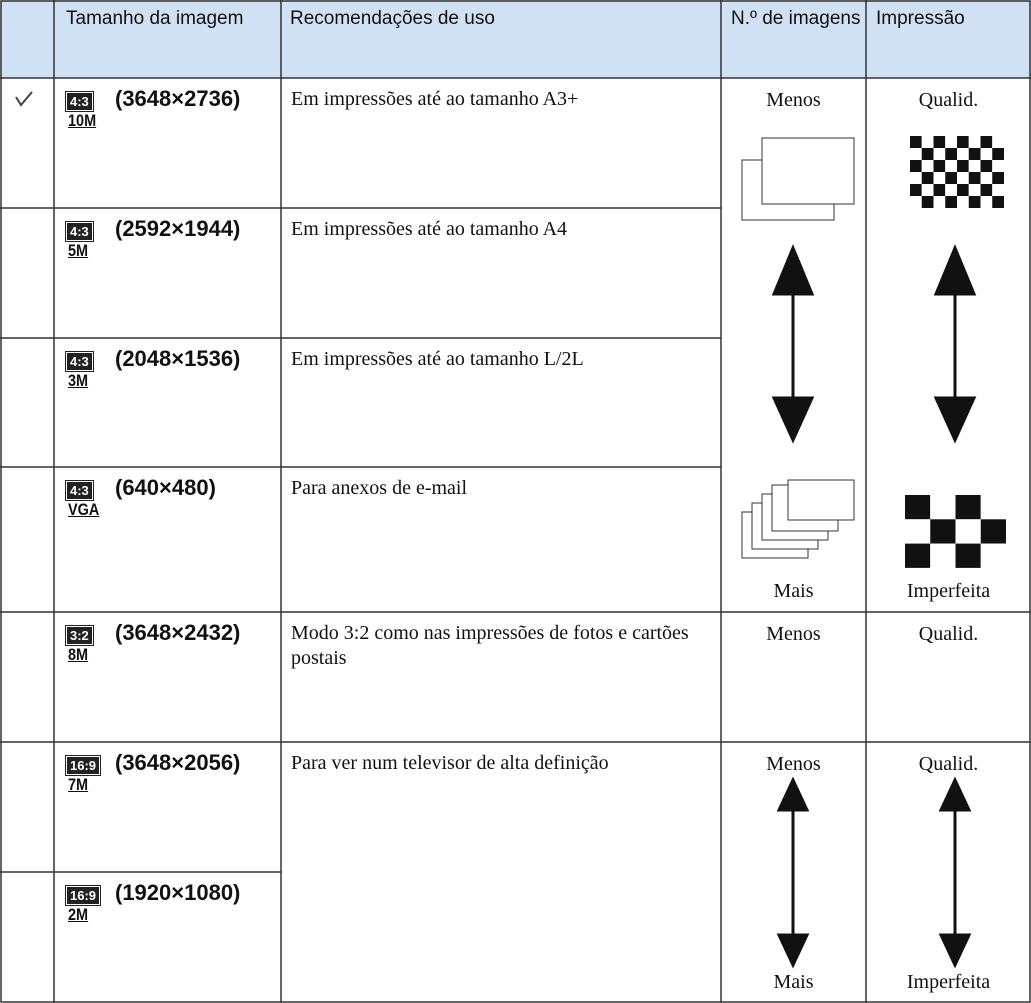 The image size is (1031, 1003). What do you see at coordinates (798, 179) in the screenshot?
I see `few-images-icon` at bounding box center [798, 179].